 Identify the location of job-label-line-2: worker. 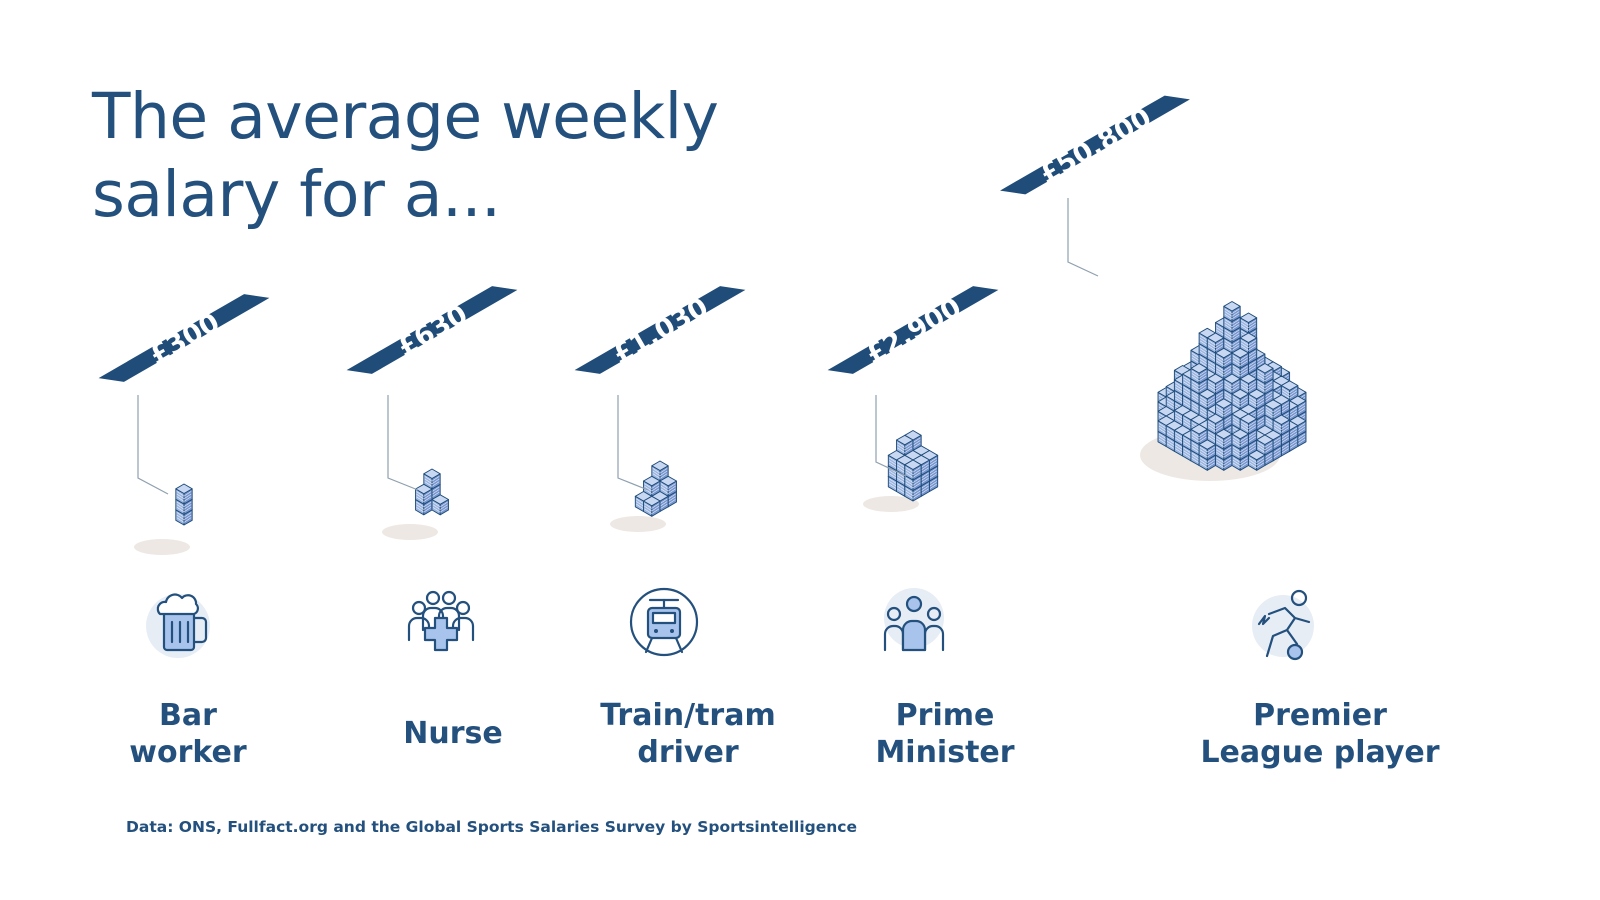
(188, 752).